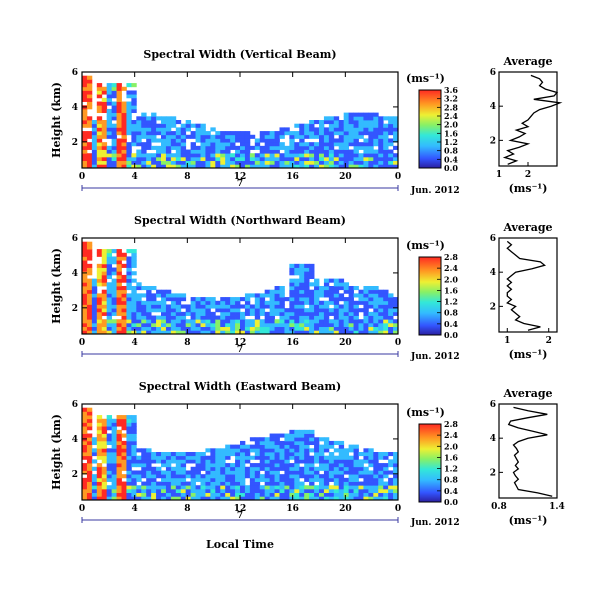 This screenshot has width=614, height=598. Describe the element at coordinates (240, 386) in the screenshot. I see `panel-title: Spectral Width (Eastward Beam)` at that location.